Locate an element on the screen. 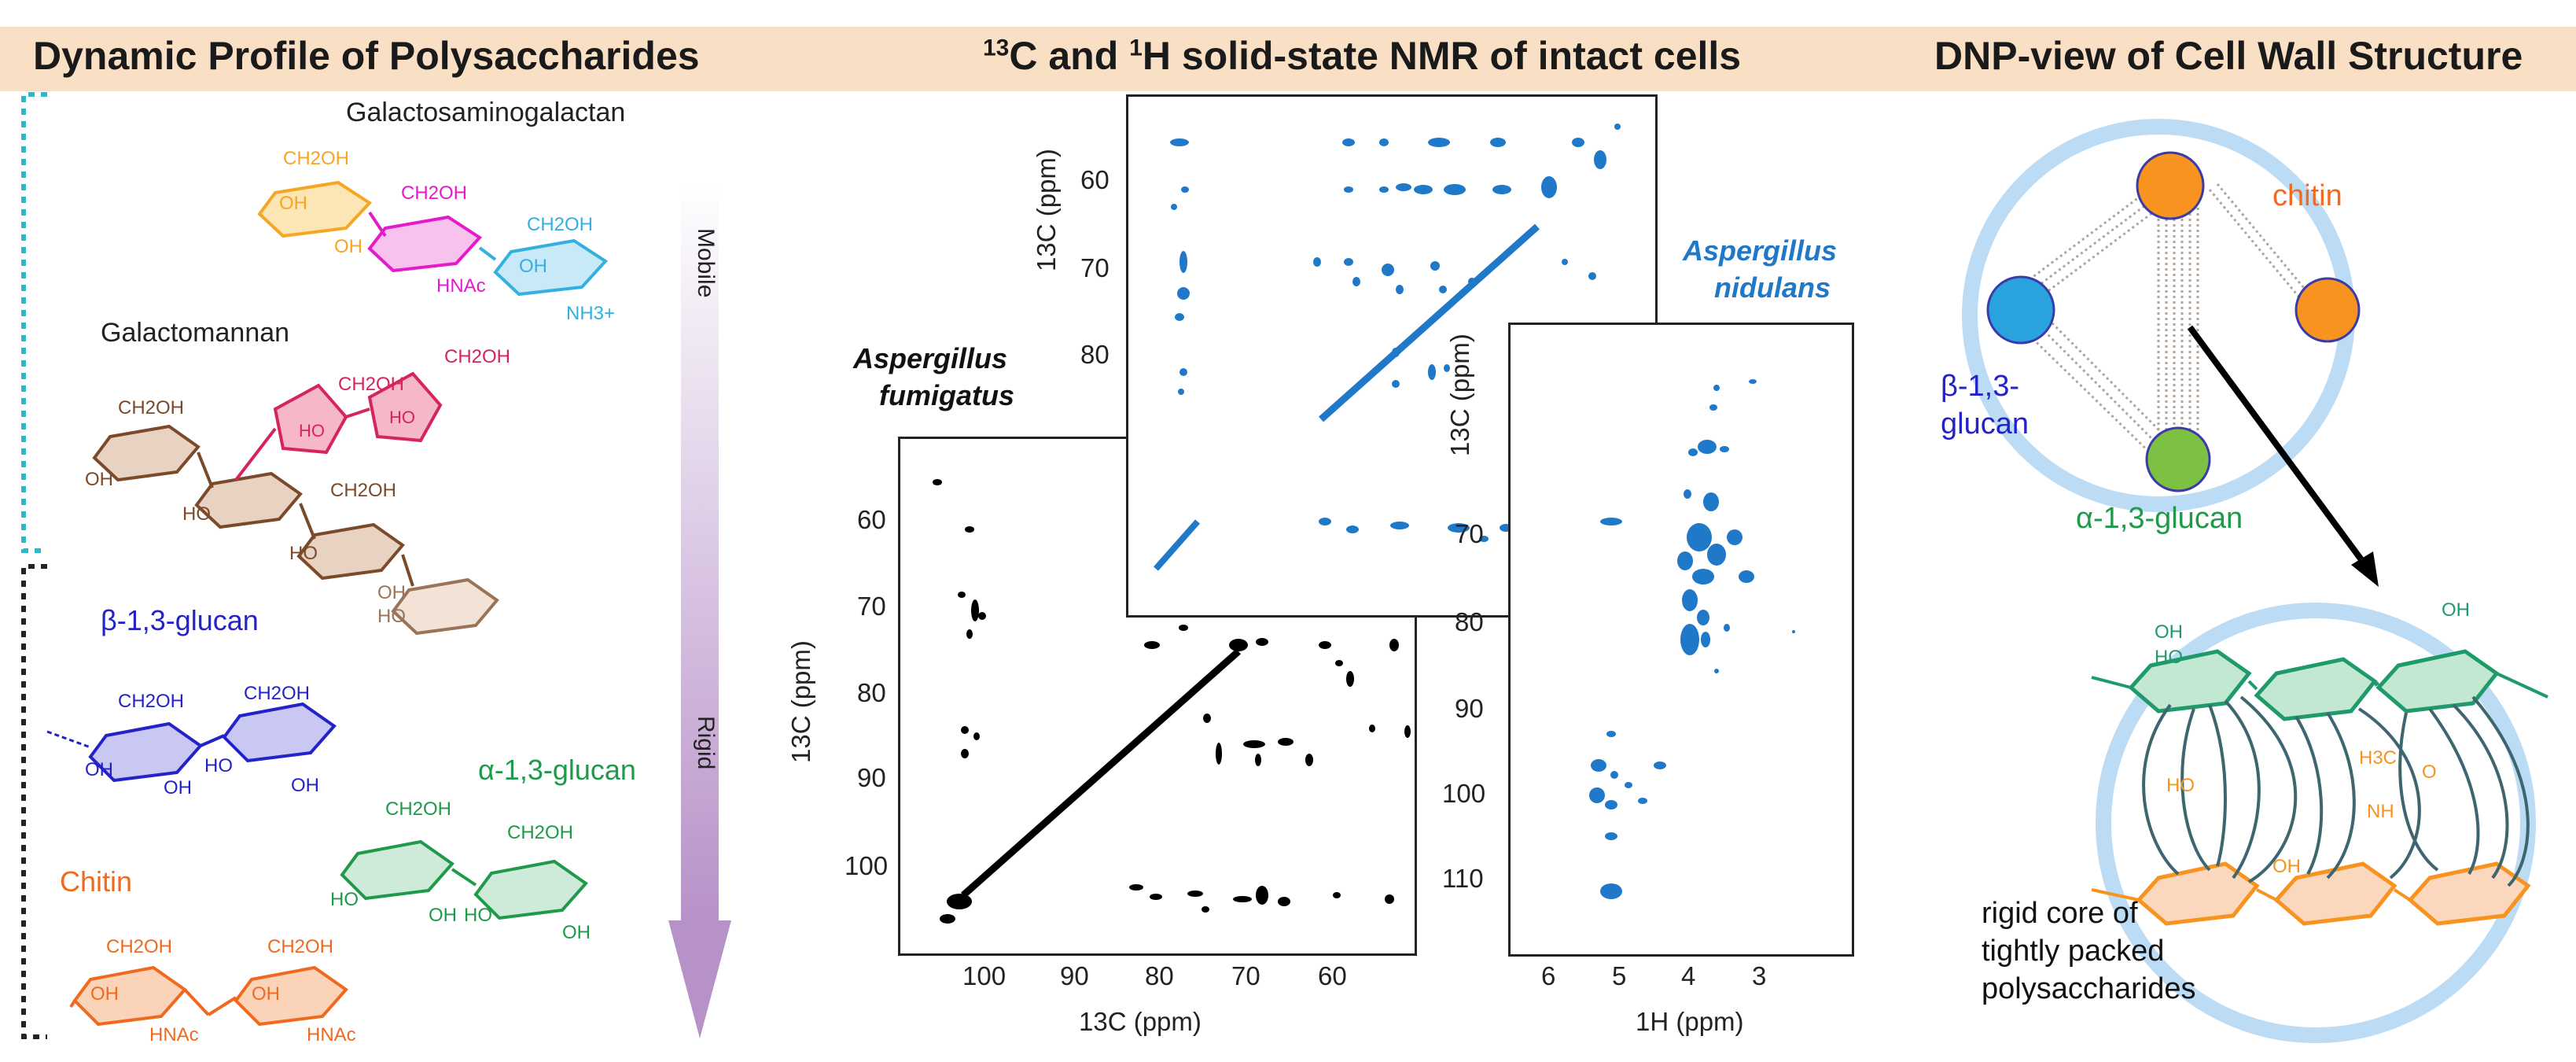 The width and height of the screenshot is (2576, 1062). gm-ho-3: HO is located at coordinates (391, 616).